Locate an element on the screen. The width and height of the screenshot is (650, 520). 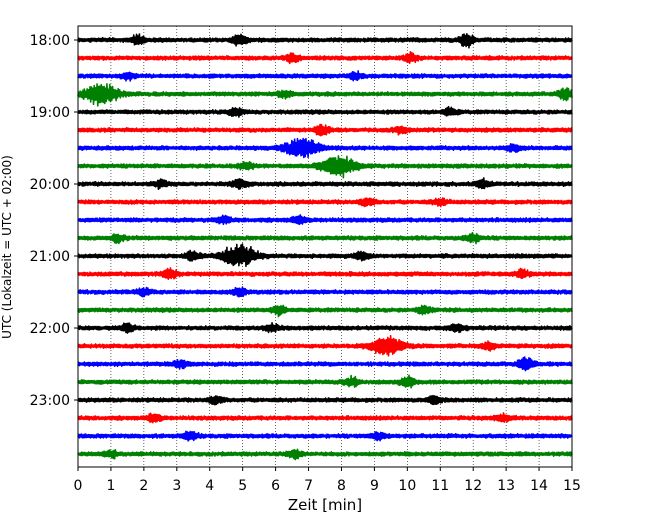
y-axis-ticks: 18:00 19:00 20:00 21:00 22:00 23:00 is located at coordinates (54, 221).